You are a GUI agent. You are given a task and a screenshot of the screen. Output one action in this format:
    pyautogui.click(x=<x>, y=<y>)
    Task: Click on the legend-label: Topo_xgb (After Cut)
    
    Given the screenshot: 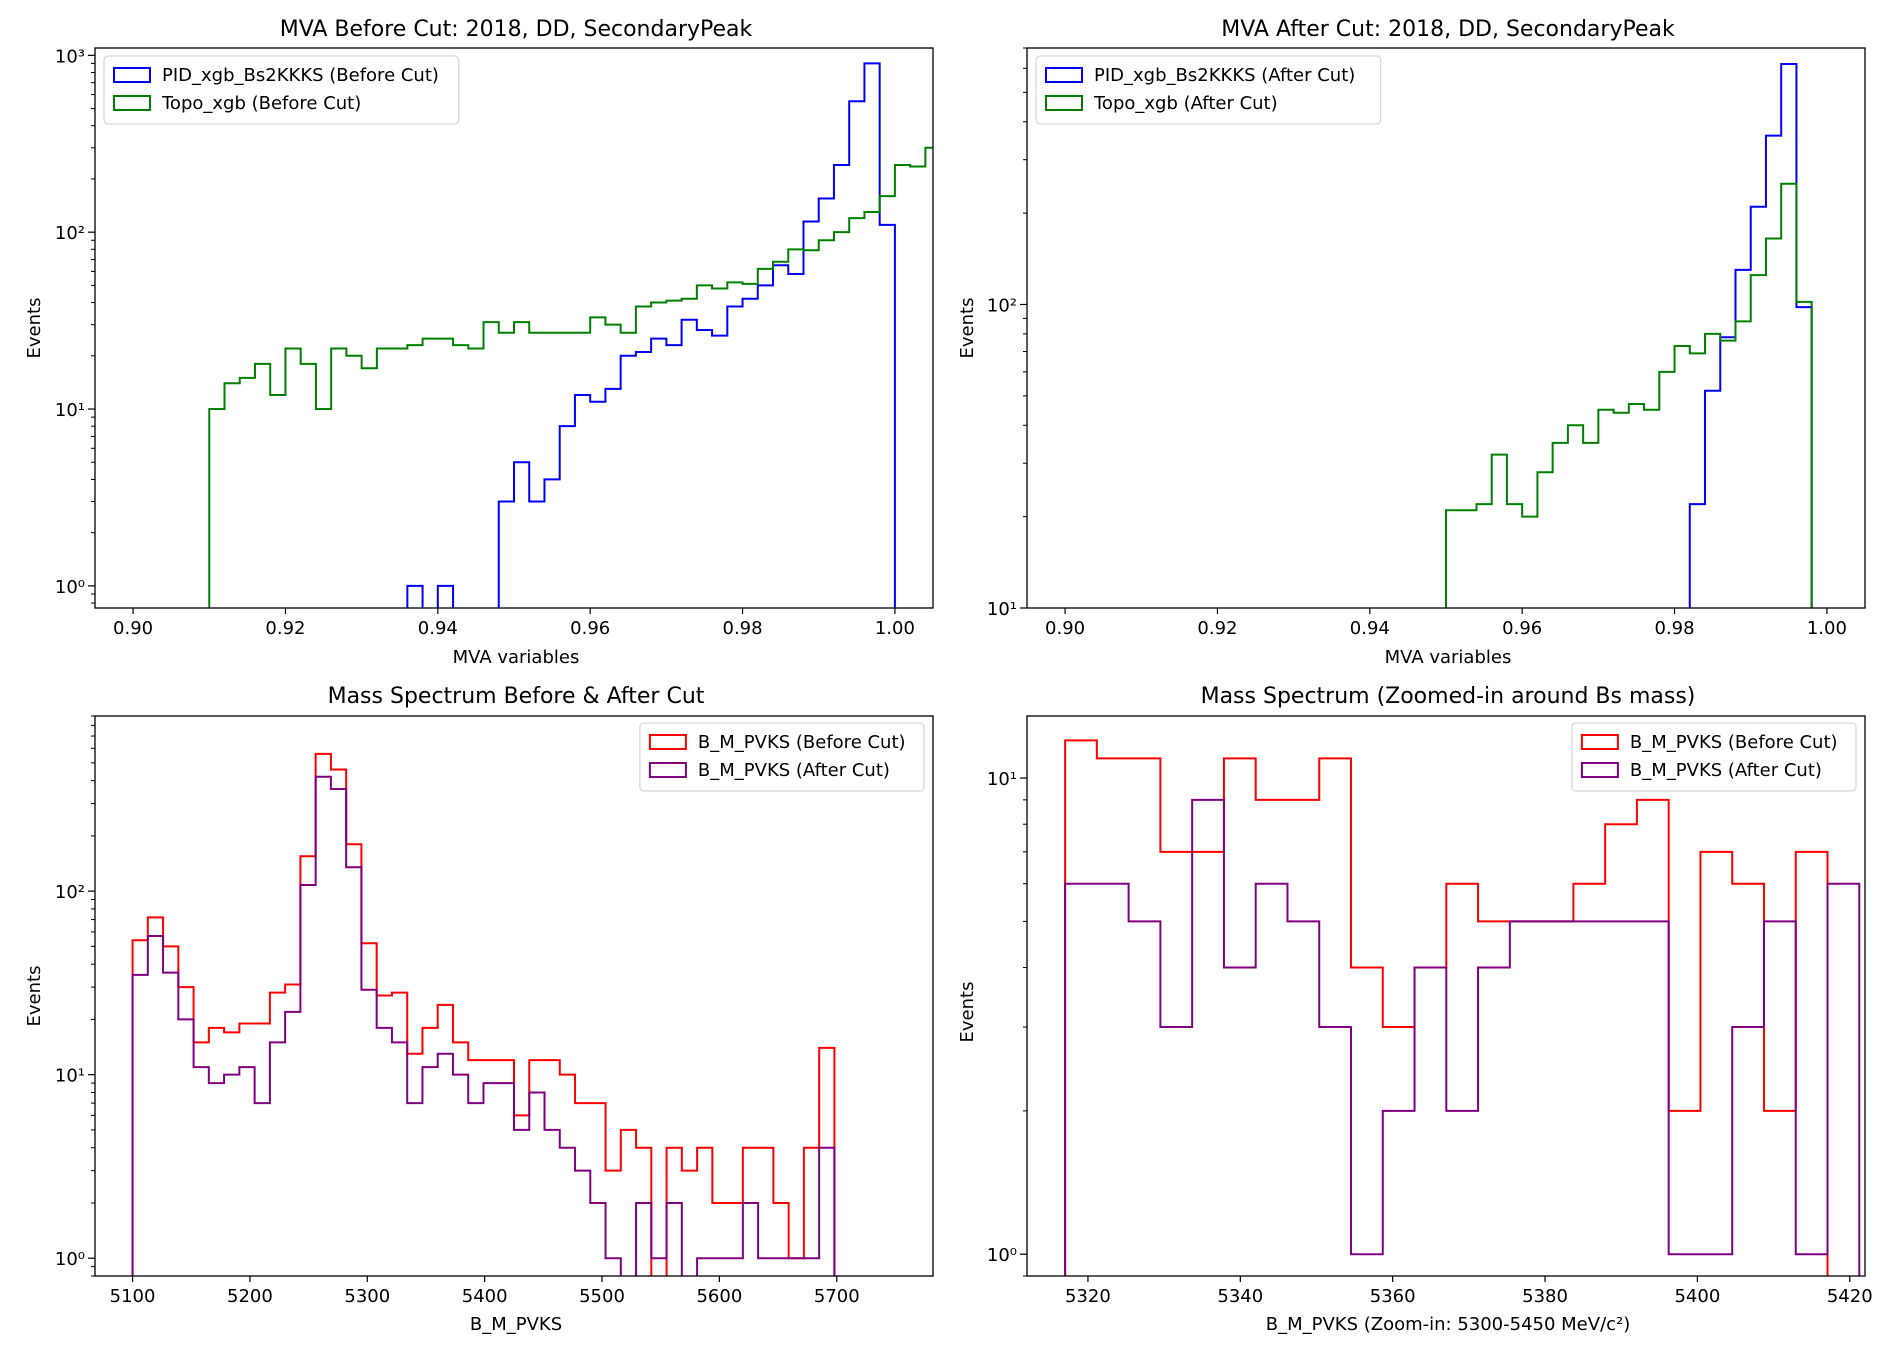 What is the action you would take?
    pyautogui.click(x=1185, y=103)
    